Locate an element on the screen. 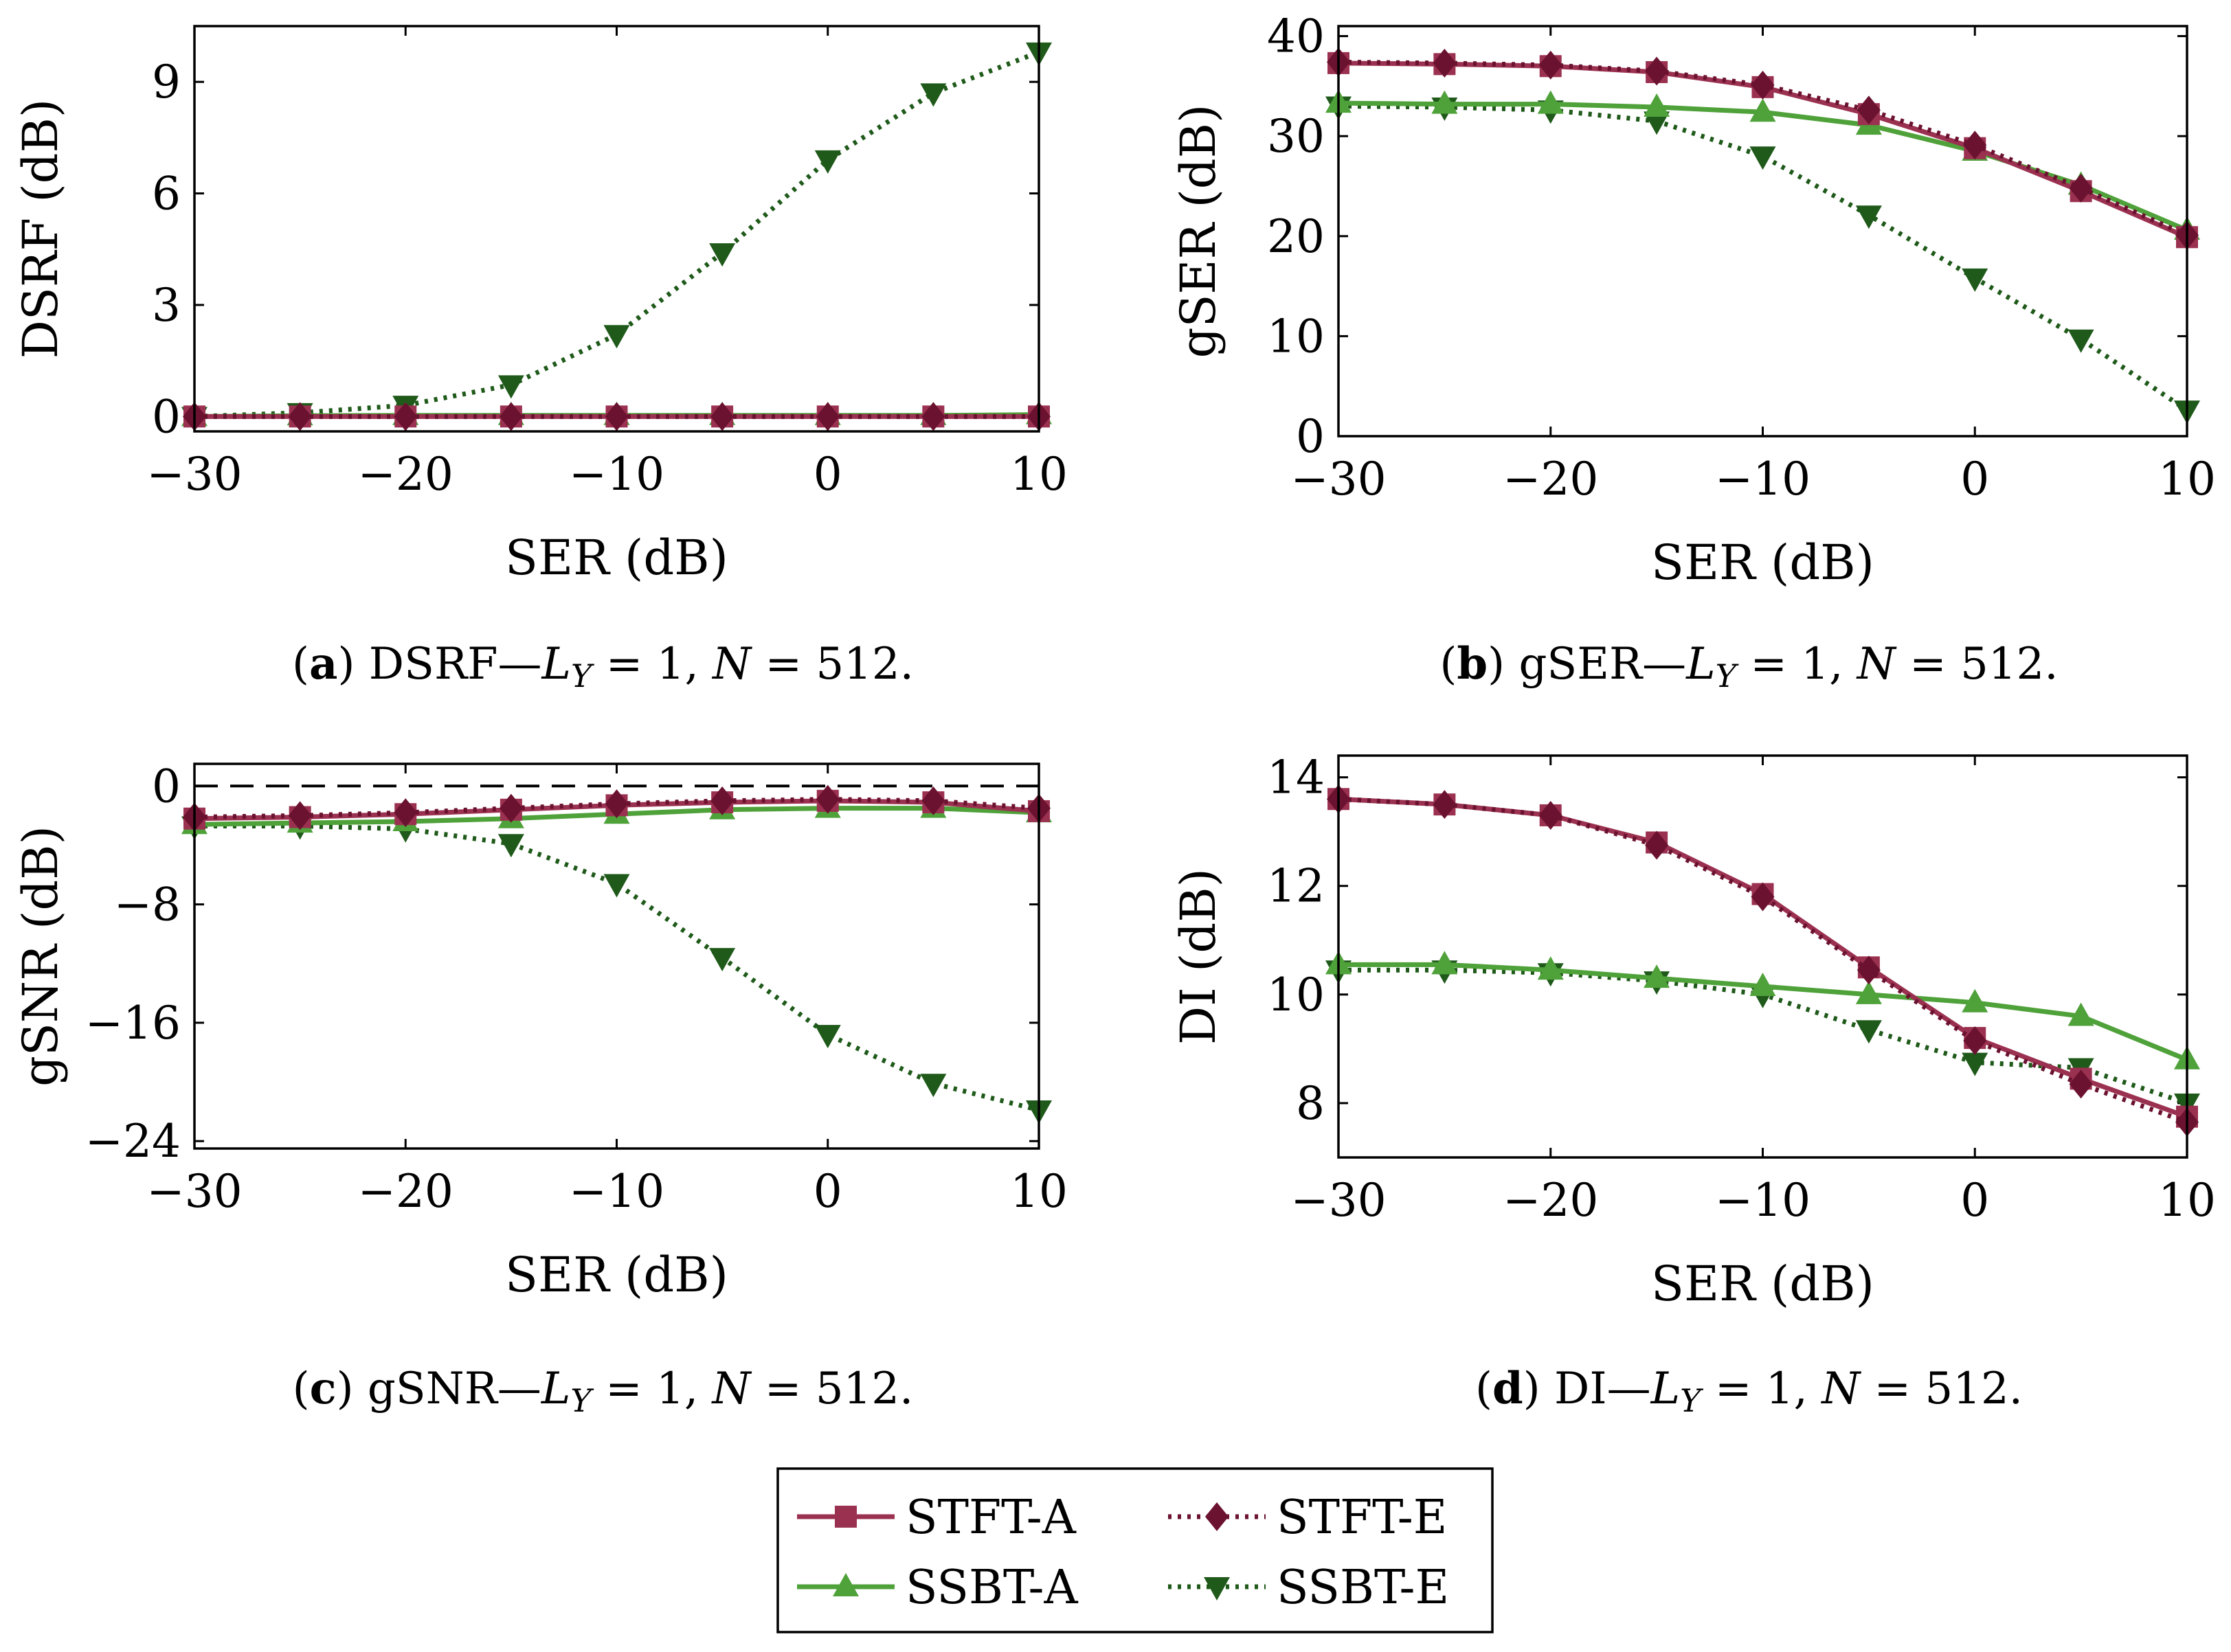 This screenshot has height=1652, width=2231. caption-part: gSNR— is located at coordinates (455, 1389).